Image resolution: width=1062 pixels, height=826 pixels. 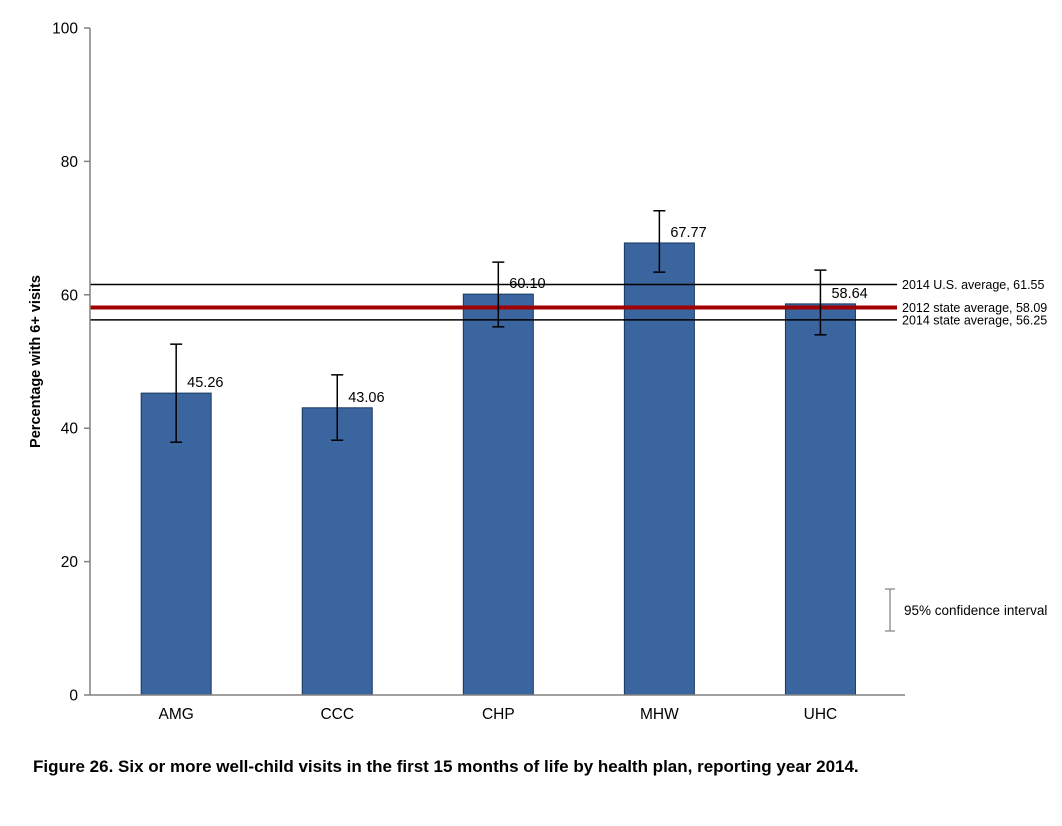 I want to click on legend-group: 95% confidence interval, so click(x=966, y=610).